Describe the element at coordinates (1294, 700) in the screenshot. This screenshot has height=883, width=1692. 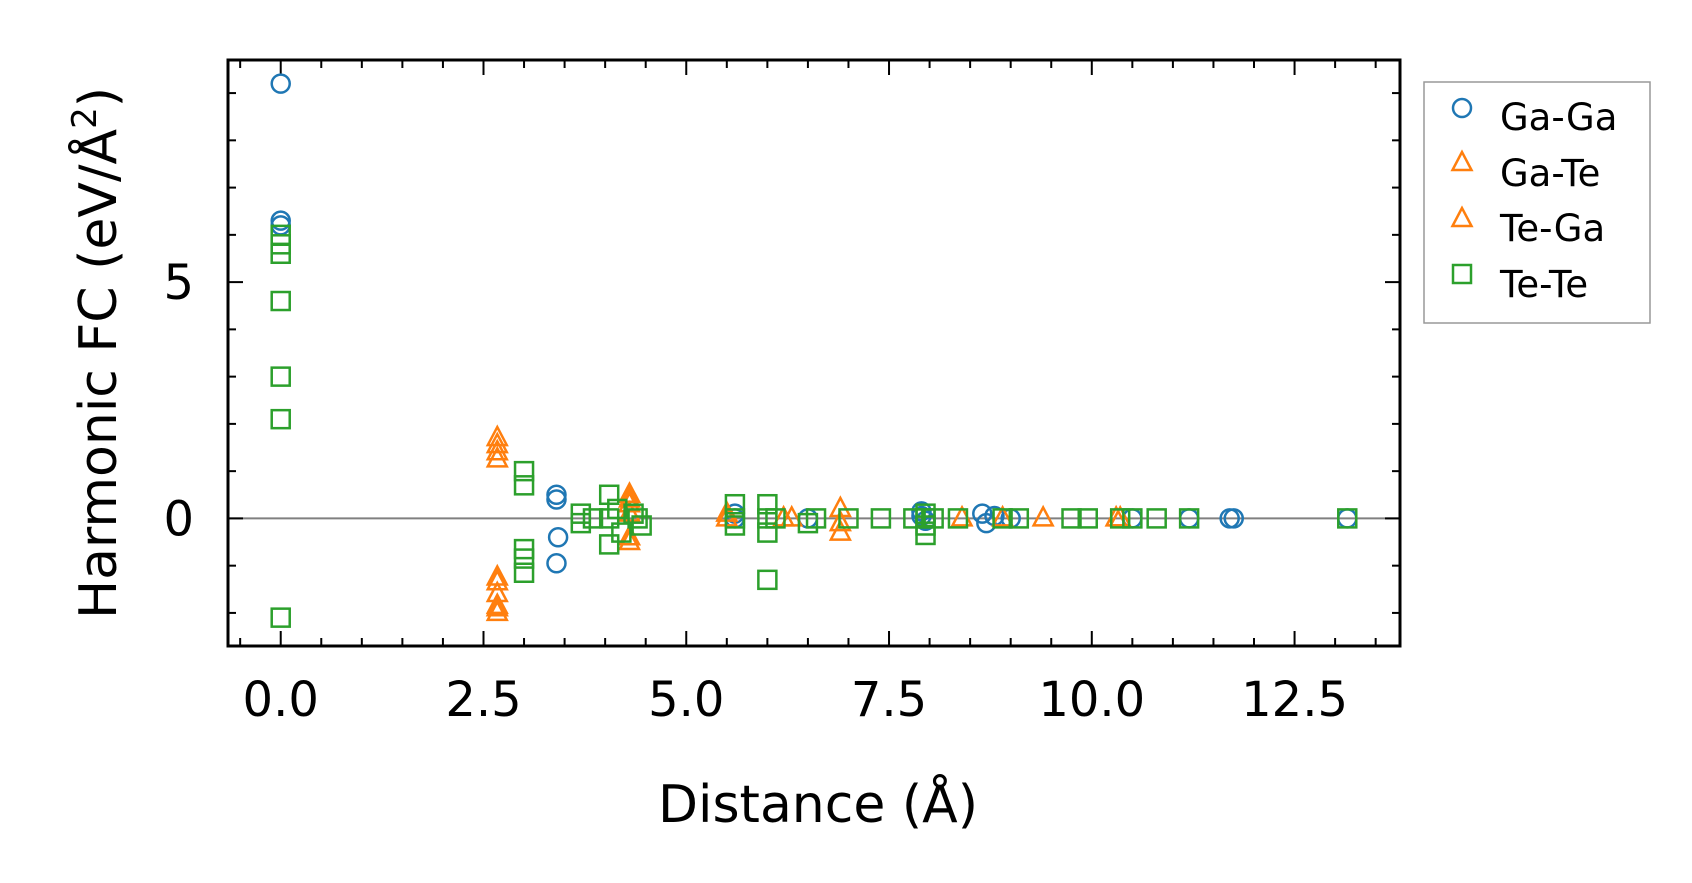
I see `x-tick-label: 12.5` at that location.